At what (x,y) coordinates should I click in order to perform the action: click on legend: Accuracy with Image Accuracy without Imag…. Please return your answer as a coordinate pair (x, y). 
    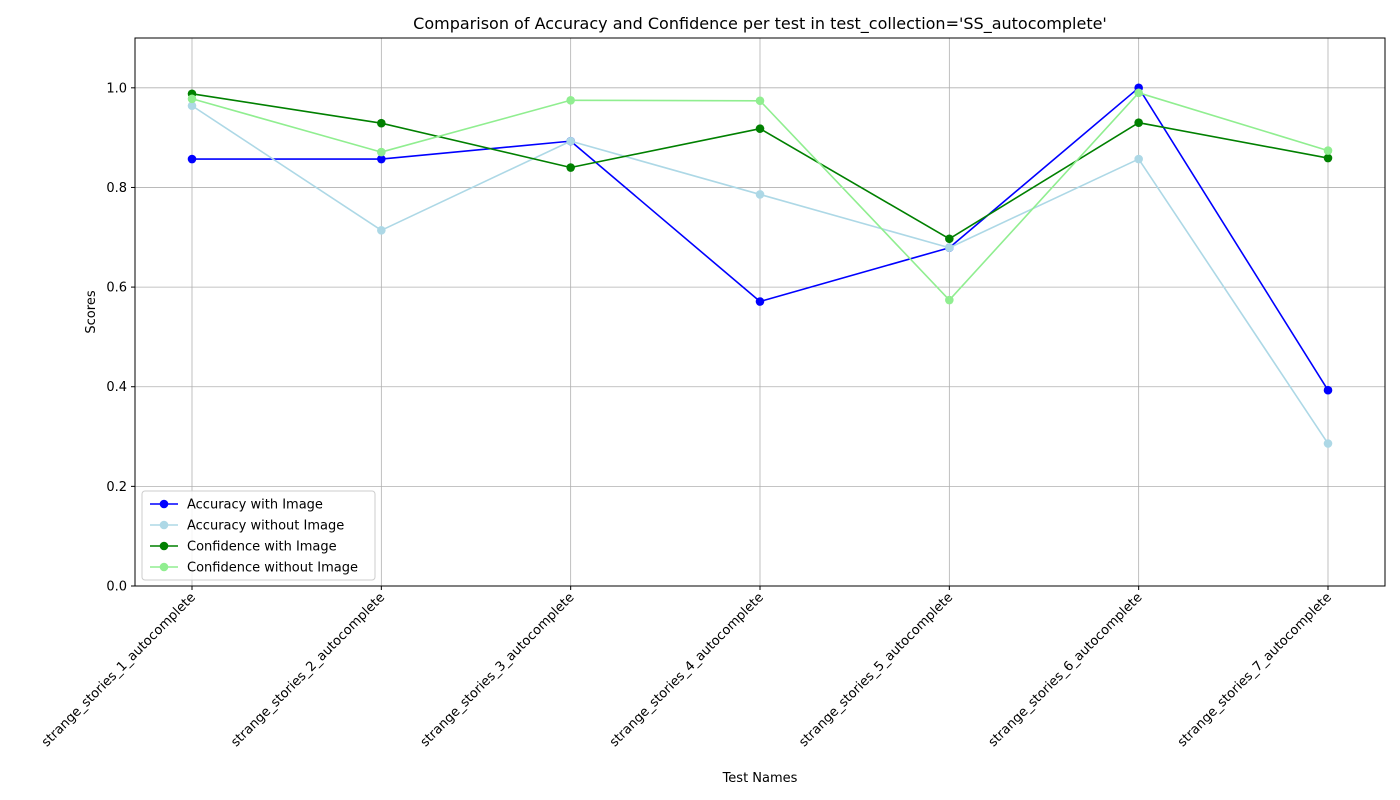
    Looking at the image, I should click on (258, 535).